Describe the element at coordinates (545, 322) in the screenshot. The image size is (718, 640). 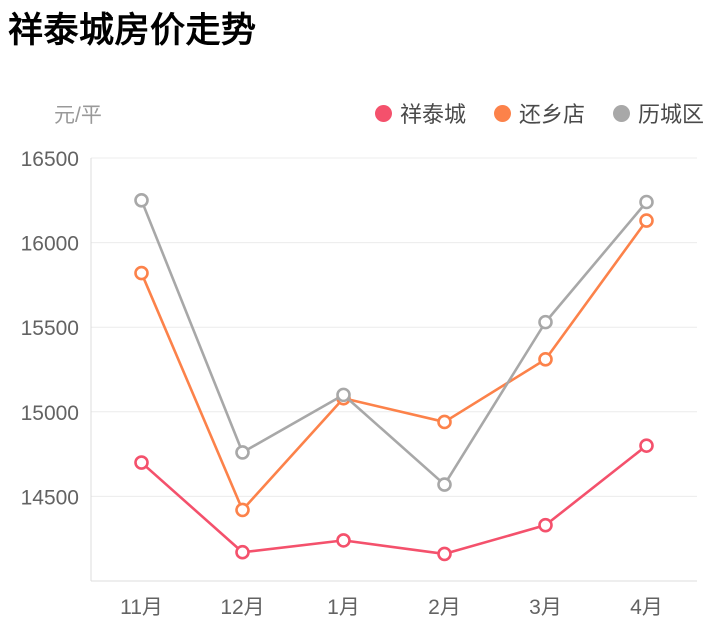
I see `data-point-历城区-3月` at that location.